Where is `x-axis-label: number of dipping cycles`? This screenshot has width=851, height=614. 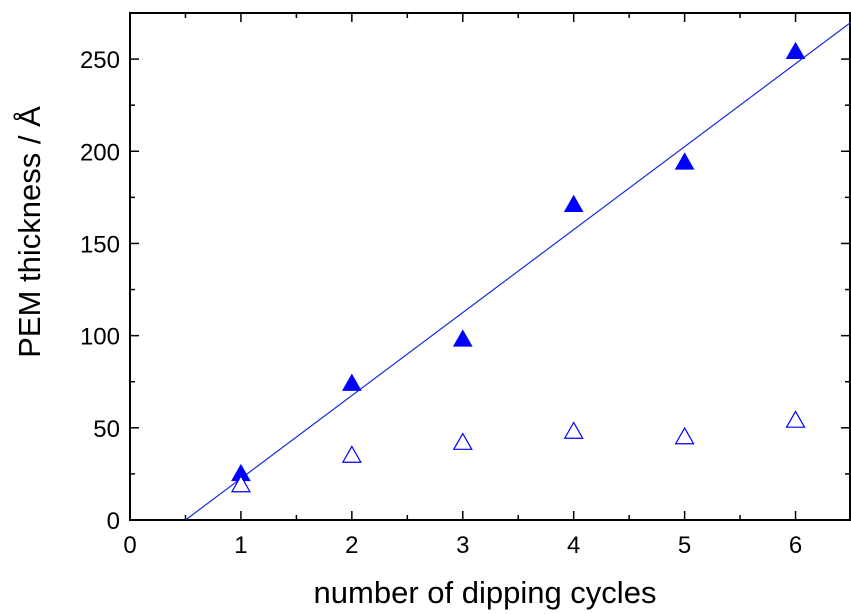 x-axis-label: number of dipping cycles is located at coordinates (485, 592).